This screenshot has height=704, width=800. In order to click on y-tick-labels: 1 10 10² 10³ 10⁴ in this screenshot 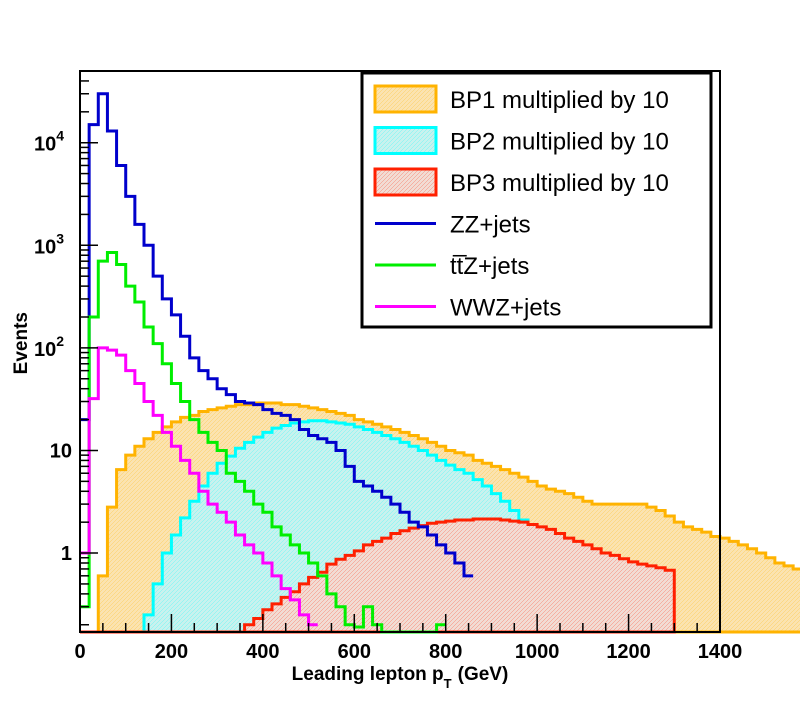, I will do `click(53, 346)`.